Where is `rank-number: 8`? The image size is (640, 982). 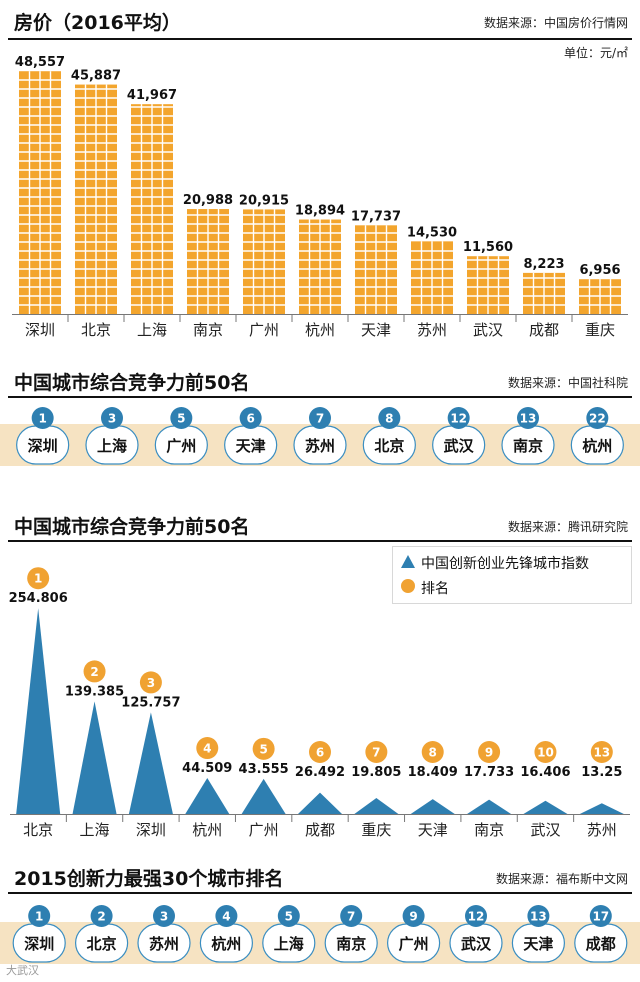 rank-number: 8 is located at coordinates (389, 419).